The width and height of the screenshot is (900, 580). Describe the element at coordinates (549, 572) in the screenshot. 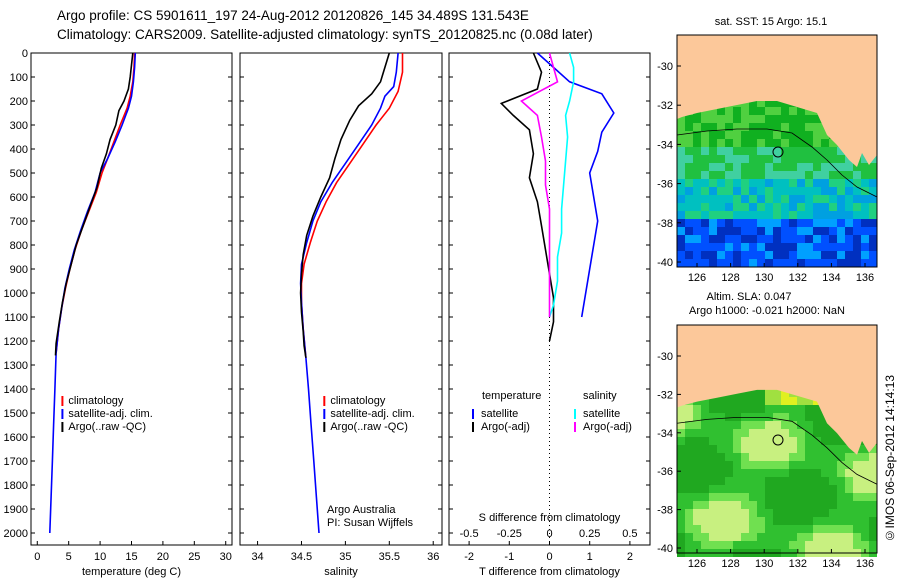

I see `difference-xlabel: T difference from climatology` at that location.